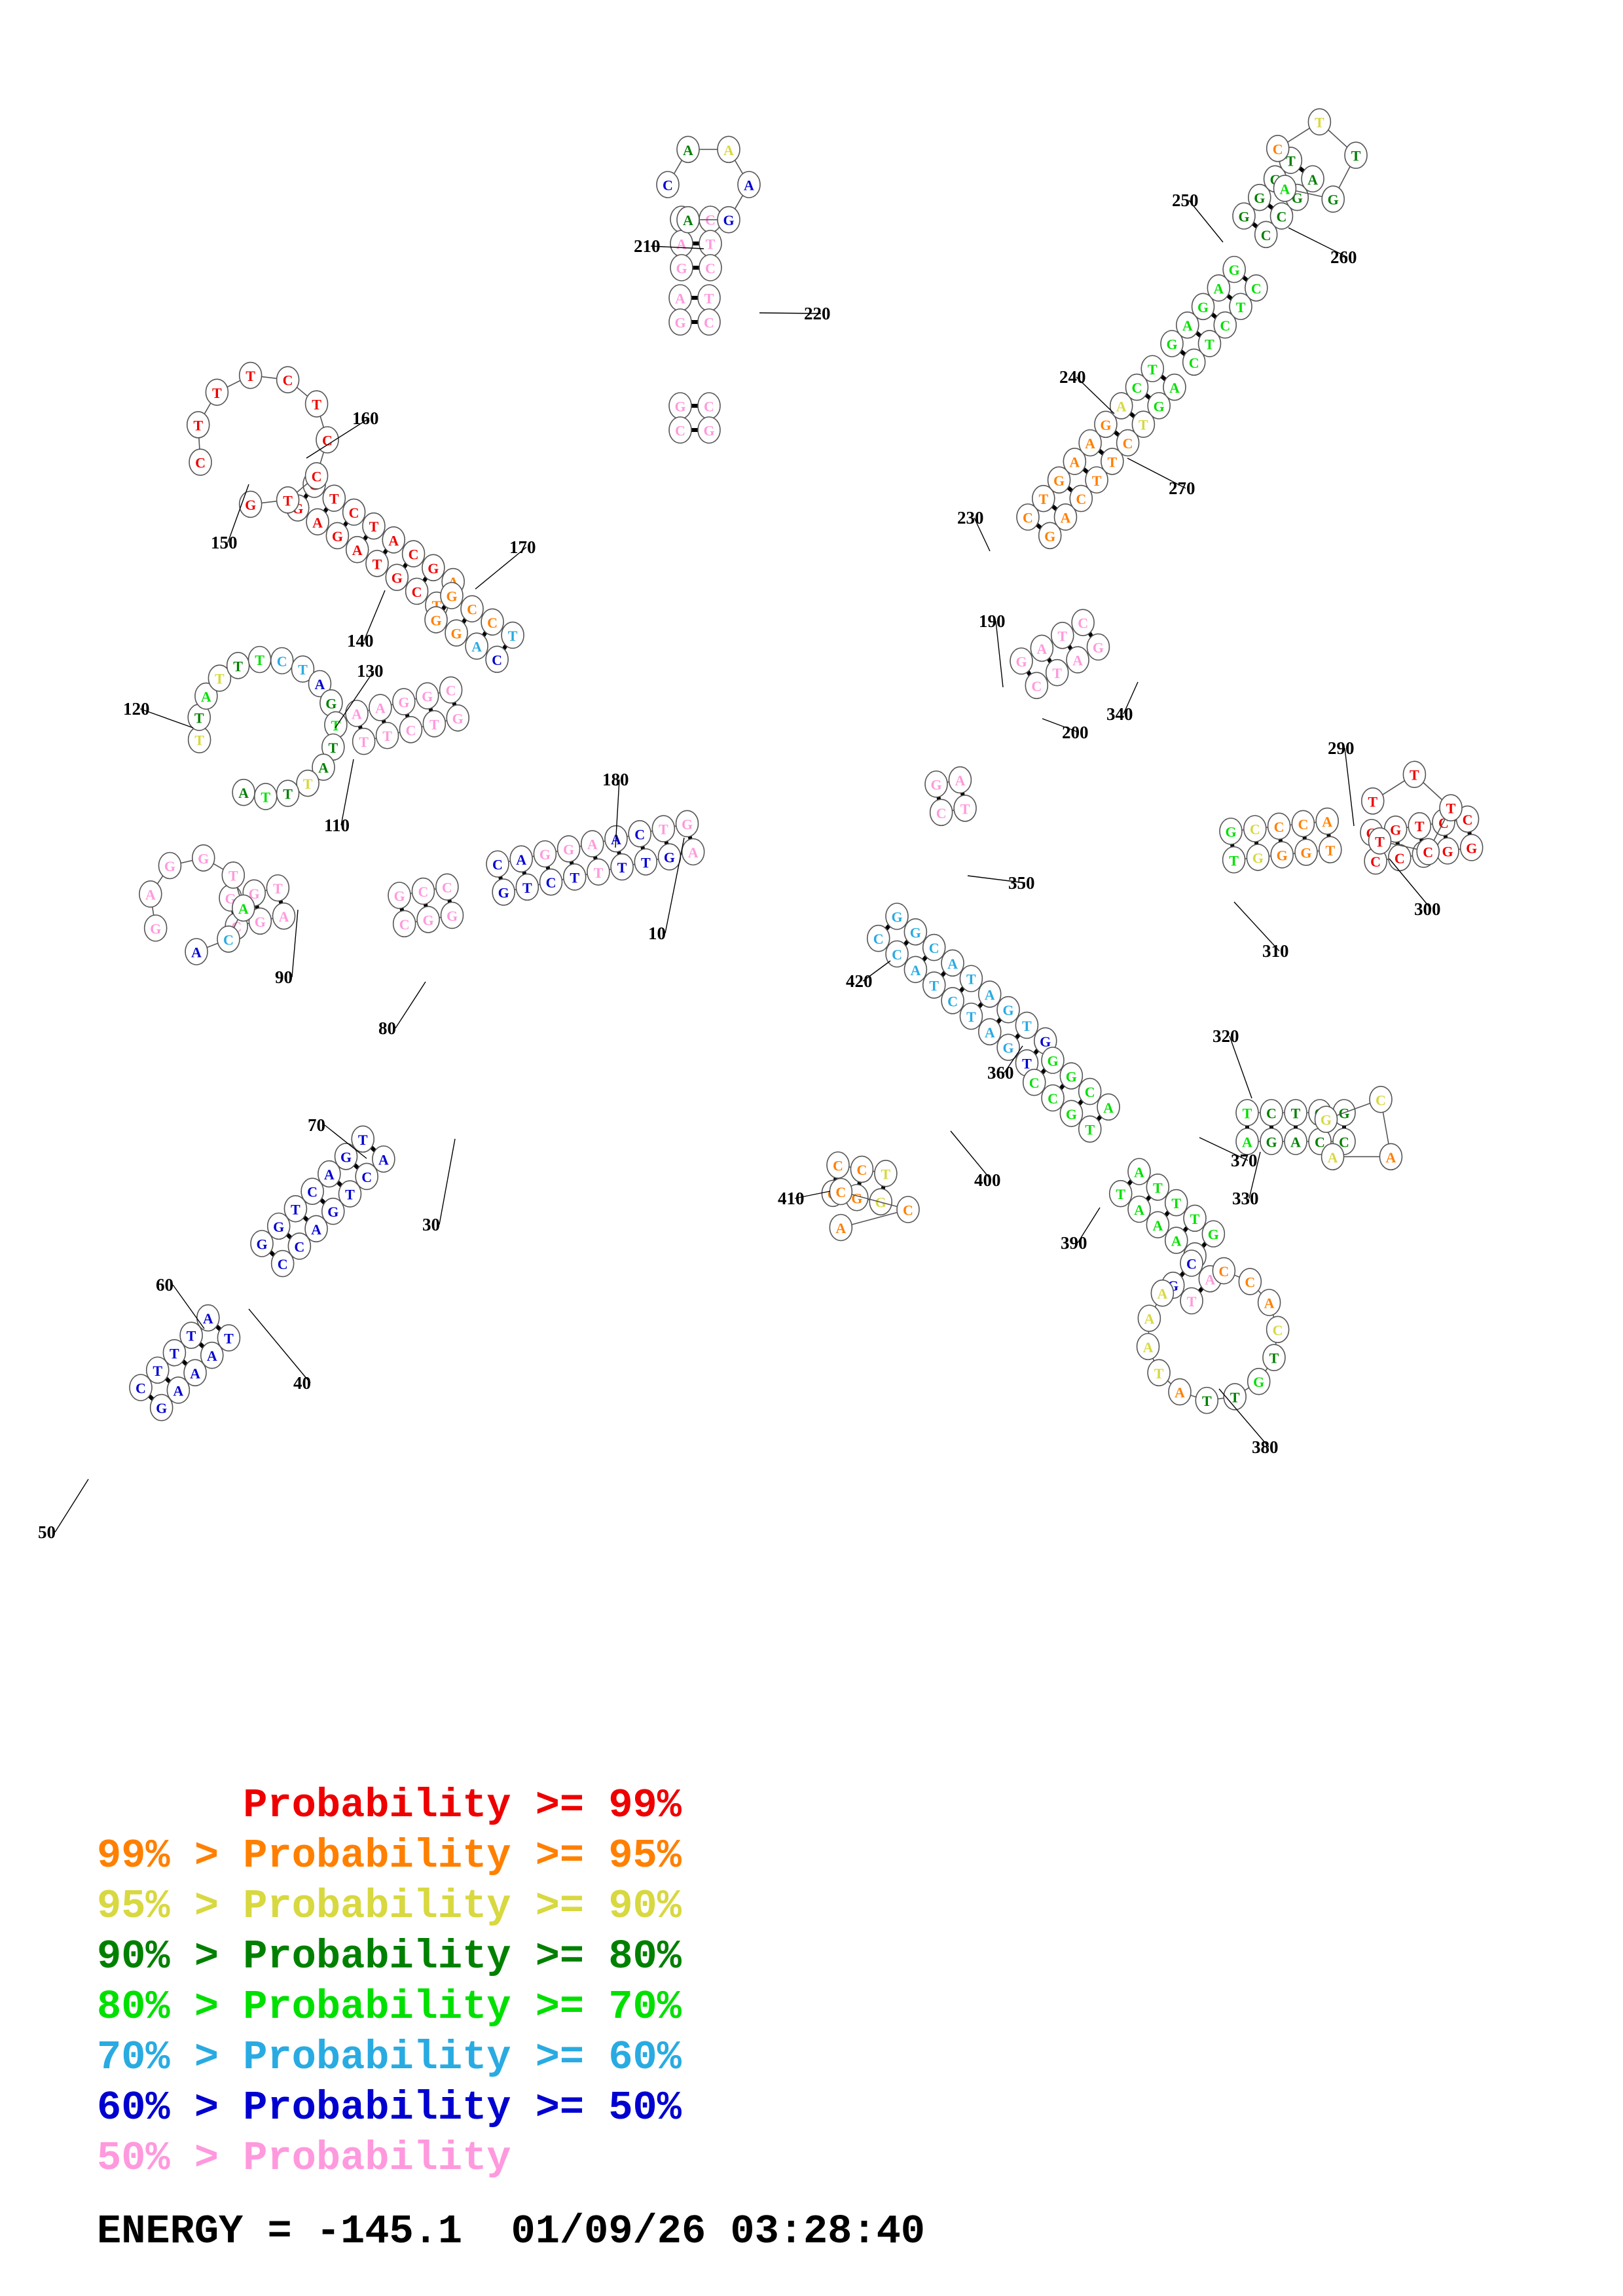 The image size is (1623, 2296). I want to click on nucleotide-helix-1-10-top: T, so click(663, 828).